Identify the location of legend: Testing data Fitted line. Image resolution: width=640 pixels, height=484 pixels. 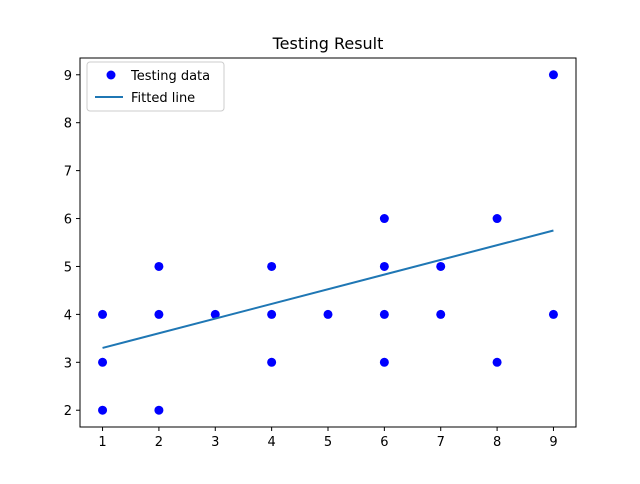
(155, 86).